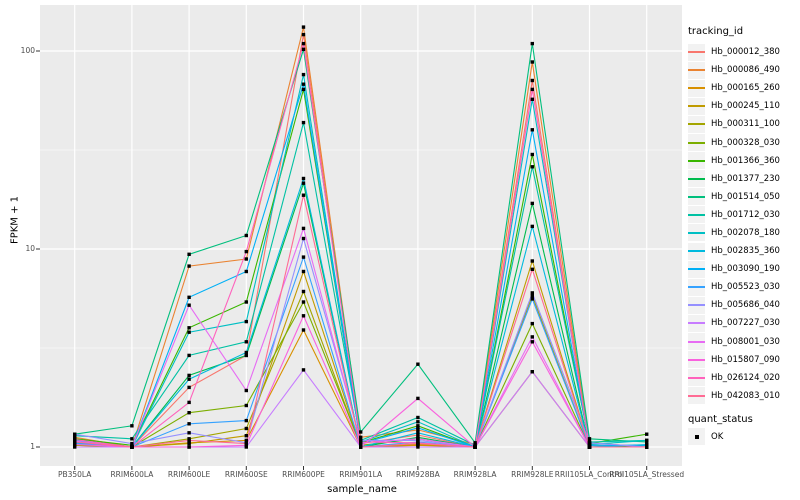  Describe the element at coordinates (744, 197) in the screenshot. I see `legend-item: Hb_001514_050` at that location.